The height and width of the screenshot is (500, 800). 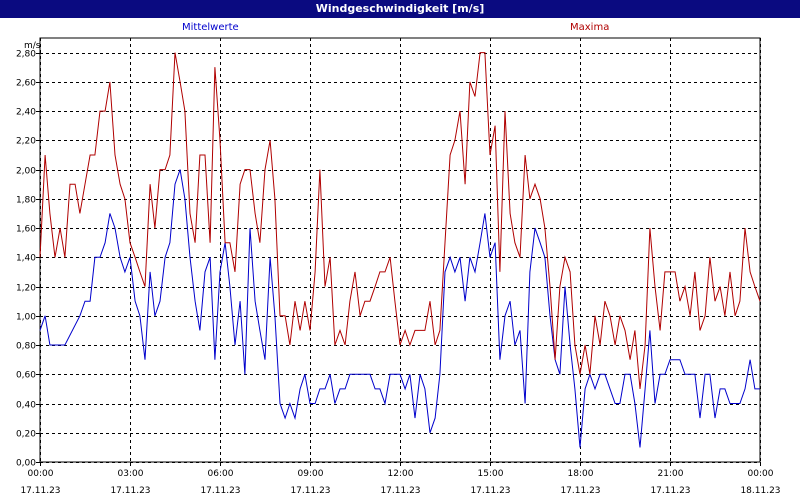 I want to click on y-tick-label: 2,60, so click(x=26, y=84).